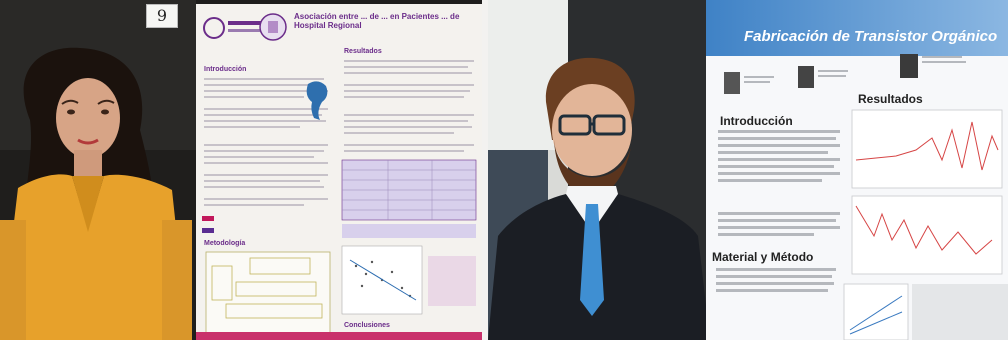  I want to click on right-poster-section-methods: Material y Método, so click(763, 257).